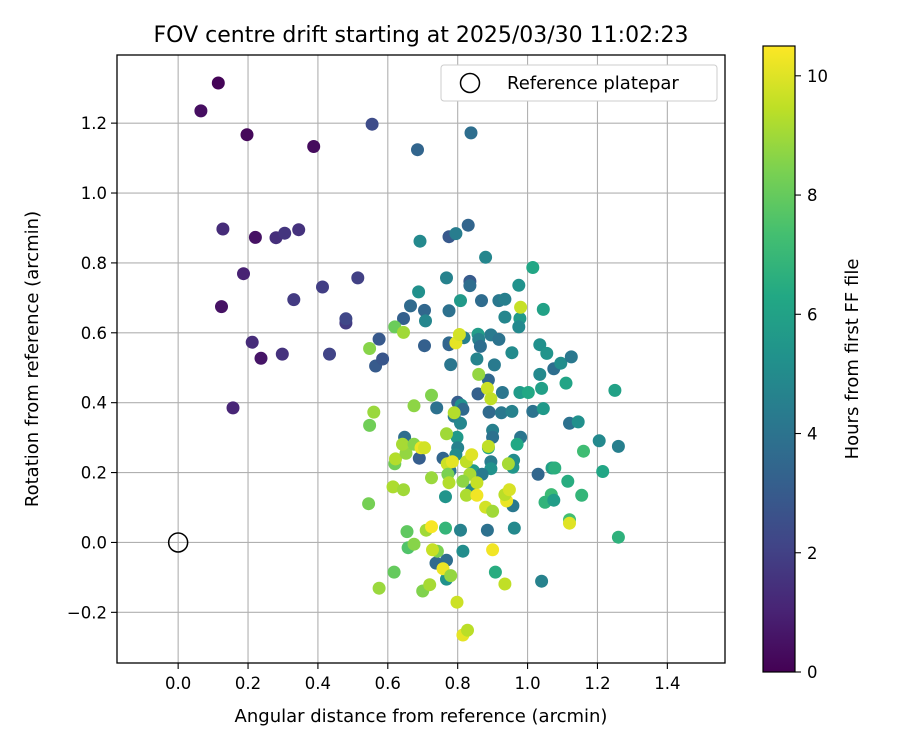 The width and height of the screenshot is (900, 750). What do you see at coordinates (94, 263) in the screenshot?
I see `y-tick-label: 0.8` at bounding box center [94, 263].